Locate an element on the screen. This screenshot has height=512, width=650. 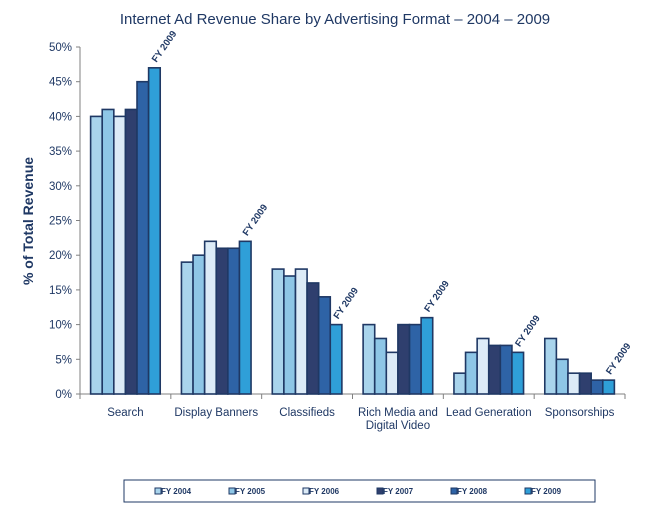
legend-label: FY 2004 is located at coordinates (176, 491).